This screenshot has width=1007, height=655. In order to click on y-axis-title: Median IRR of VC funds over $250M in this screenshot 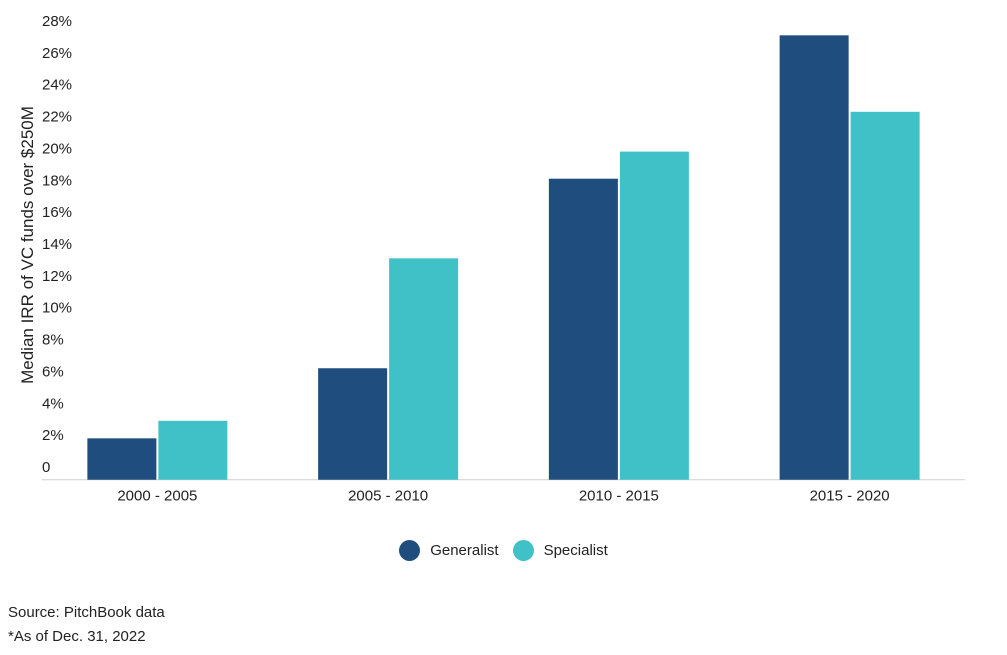, I will do `click(27, 245)`.